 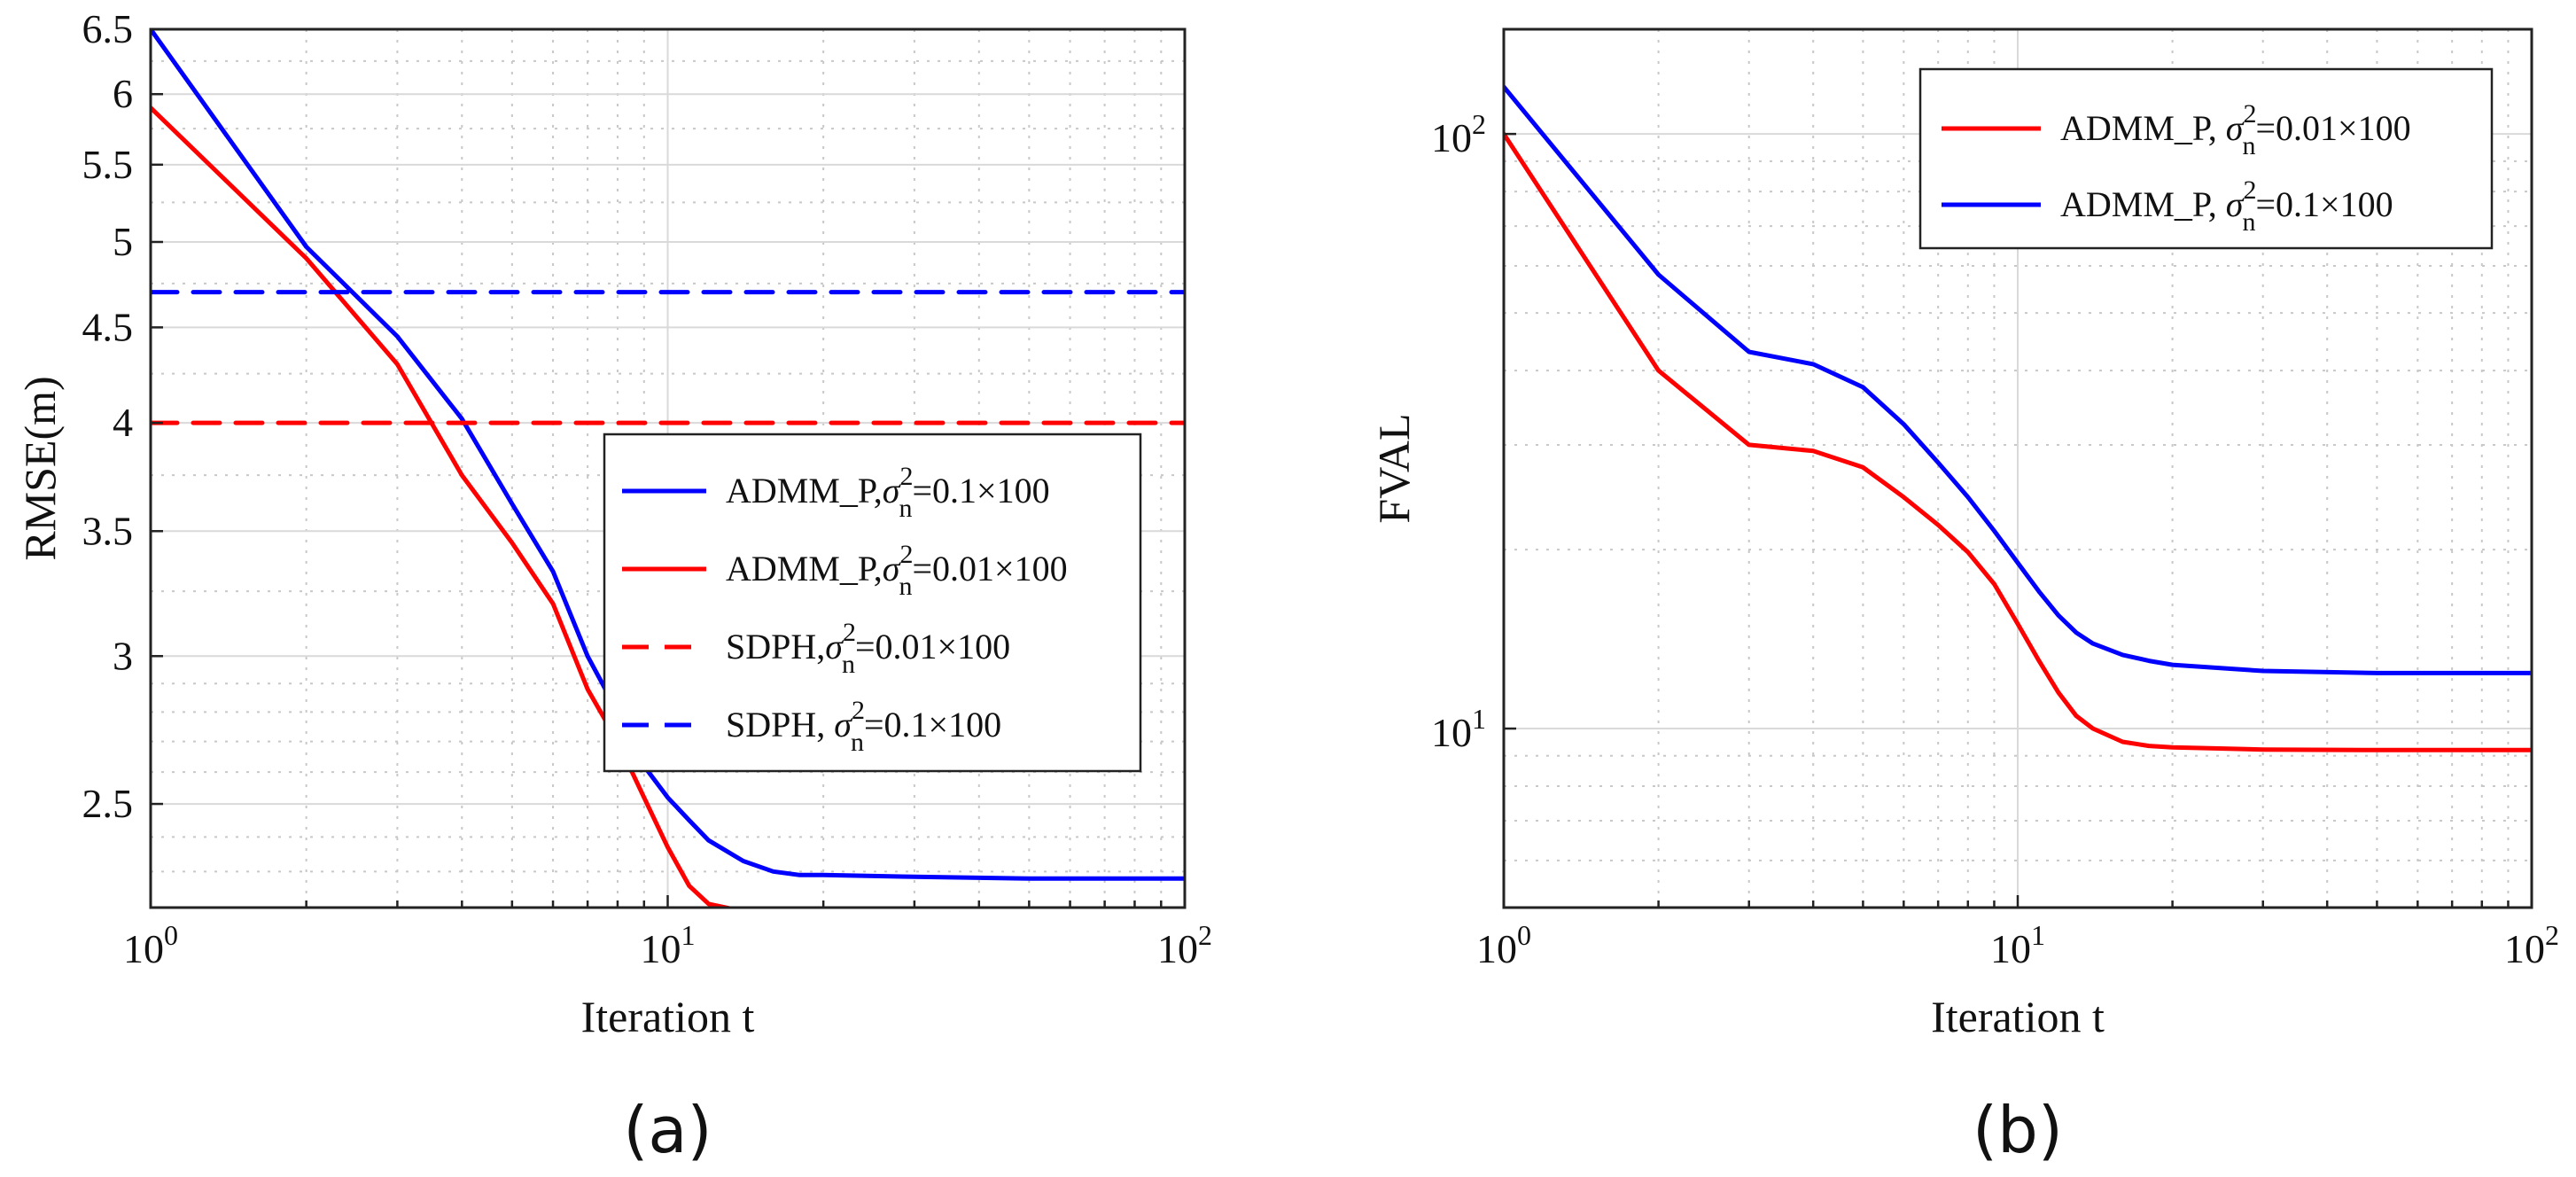 What do you see at coordinates (123, 93) in the screenshot?
I see `y-tick-label: 6` at bounding box center [123, 93].